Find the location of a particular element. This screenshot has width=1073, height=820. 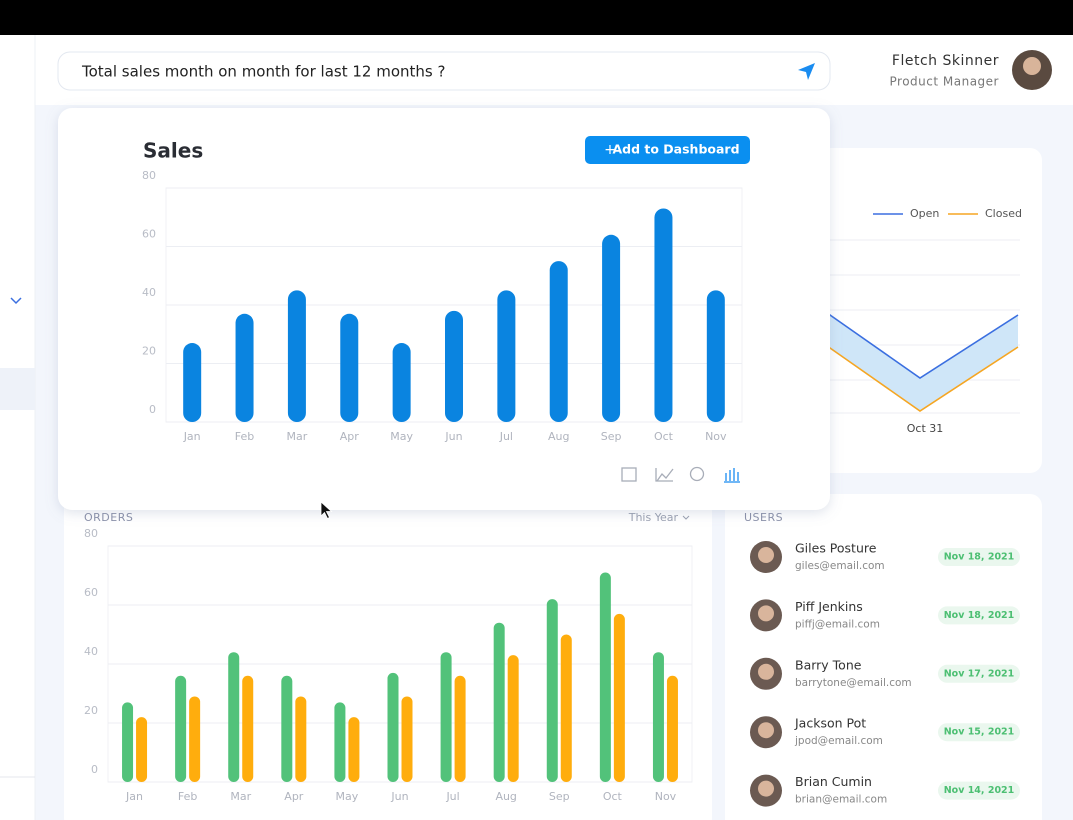

user-date: Nov 14, 2021 is located at coordinates (979, 790).